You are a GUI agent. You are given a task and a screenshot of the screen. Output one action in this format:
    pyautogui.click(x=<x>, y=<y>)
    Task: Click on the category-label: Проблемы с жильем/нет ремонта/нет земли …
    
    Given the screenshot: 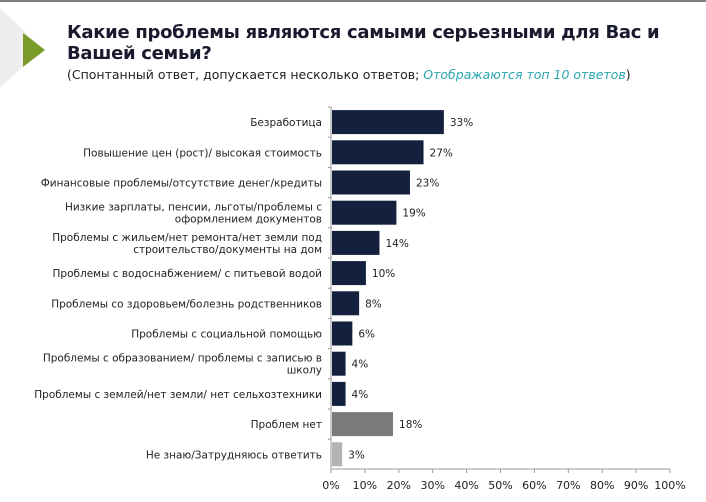 What is the action you would take?
    pyautogui.click(x=187, y=238)
    